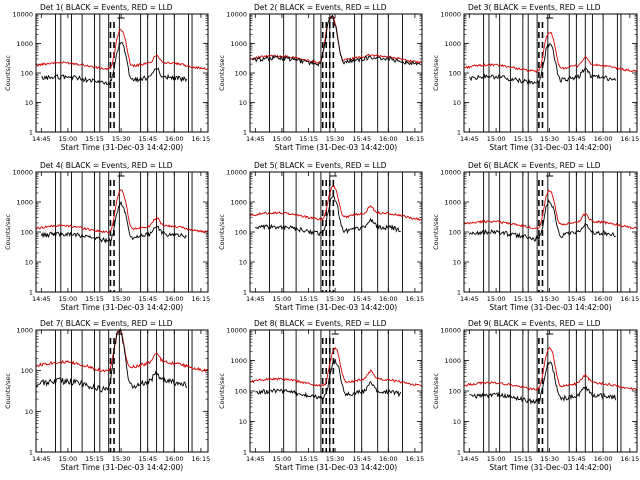 This screenshot has width=640, height=480. Describe the element at coordinates (320, 323) in the screenshot. I see `panel-title: Det 8( BLACK = Events, RED = LLD` at that location.